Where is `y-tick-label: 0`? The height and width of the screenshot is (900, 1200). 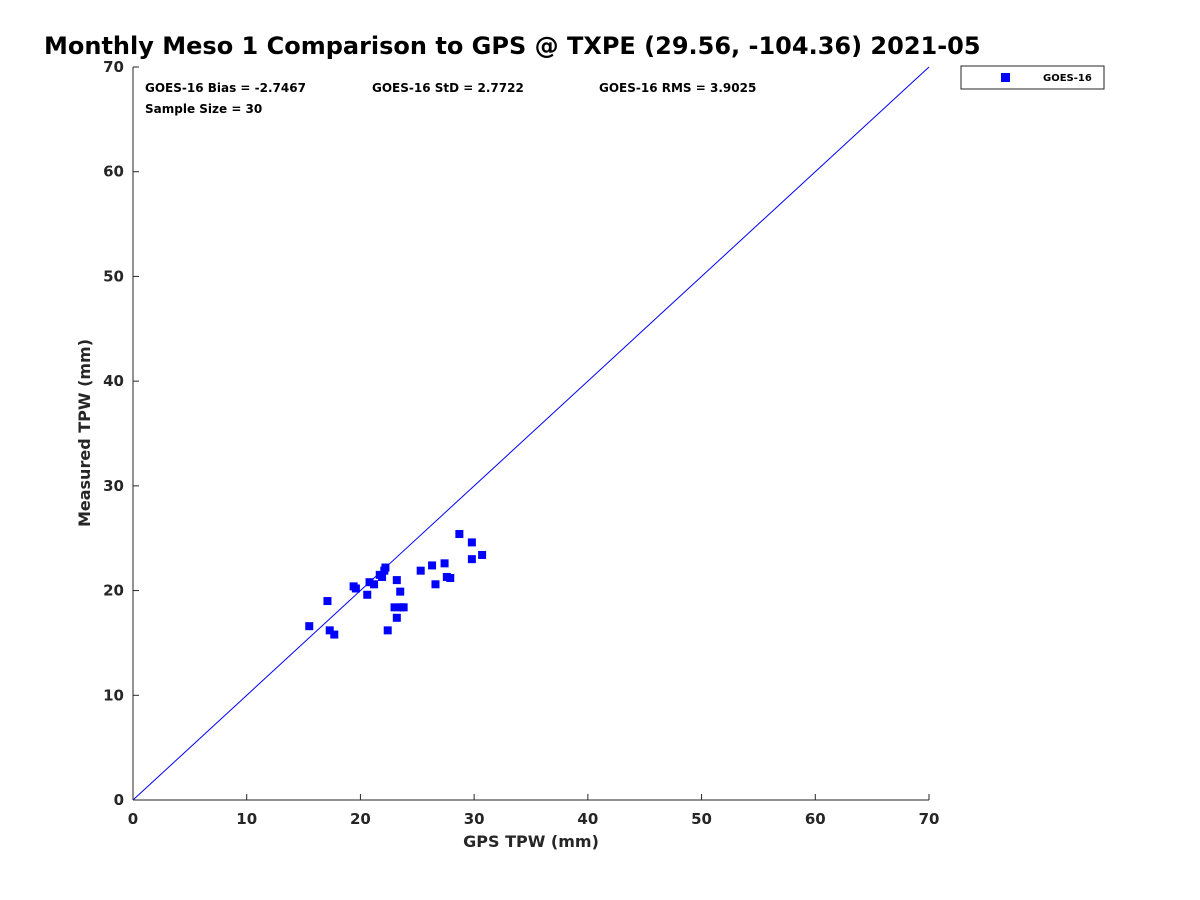 y-tick-label: 0 is located at coordinates (119, 800).